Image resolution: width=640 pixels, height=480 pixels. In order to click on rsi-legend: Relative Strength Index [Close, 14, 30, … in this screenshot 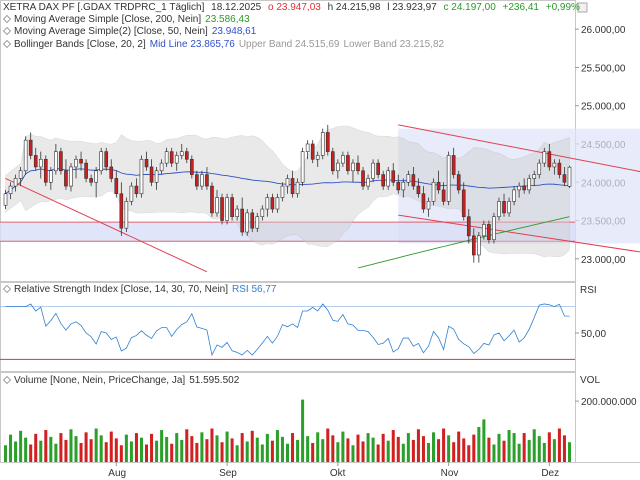, I will do `click(142, 289)`.